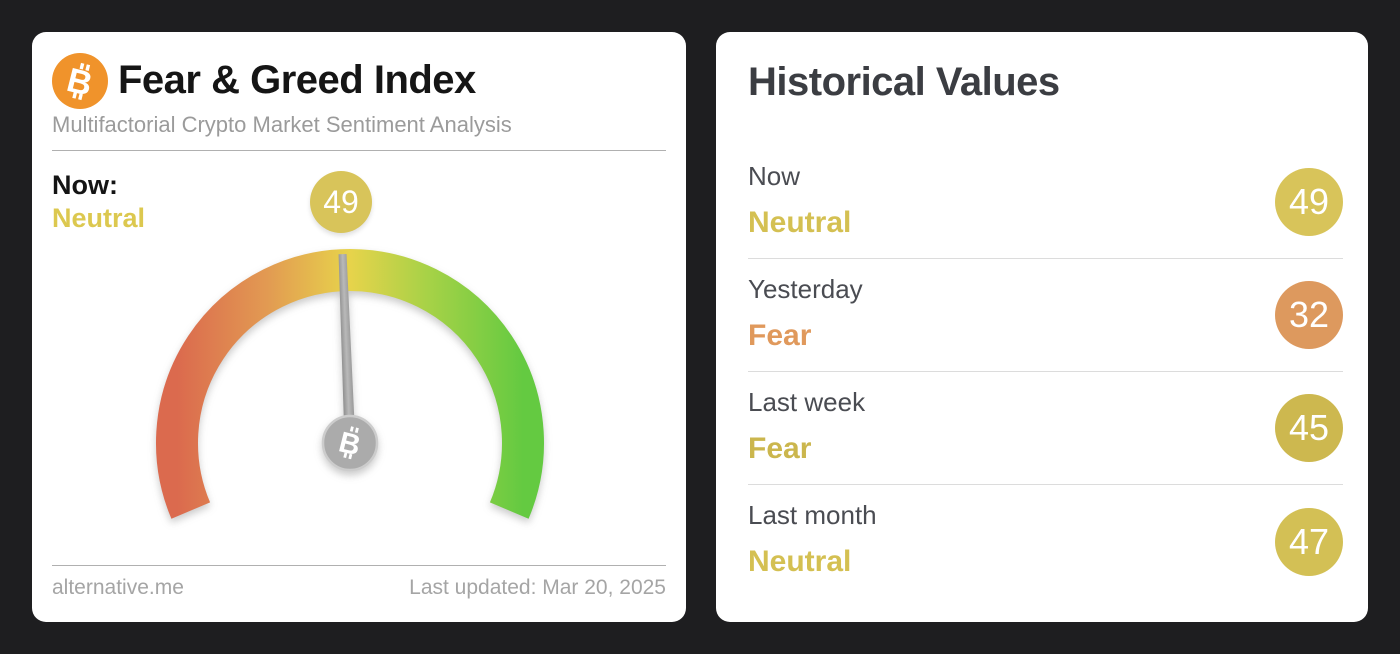 The width and height of the screenshot is (1400, 654). What do you see at coordinates (347, 352) in the screenshot?
I see `gauge-needle` at bounding box center [347, 352].